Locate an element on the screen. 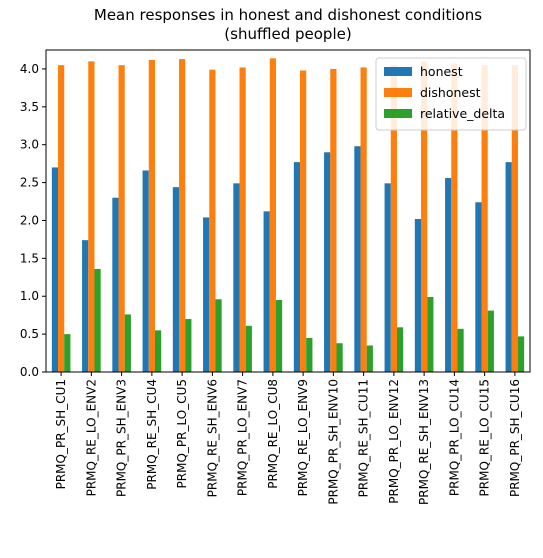  x-tick-label: PRMQ_RE_SH_CU11 is located at coordinates (364, 438).